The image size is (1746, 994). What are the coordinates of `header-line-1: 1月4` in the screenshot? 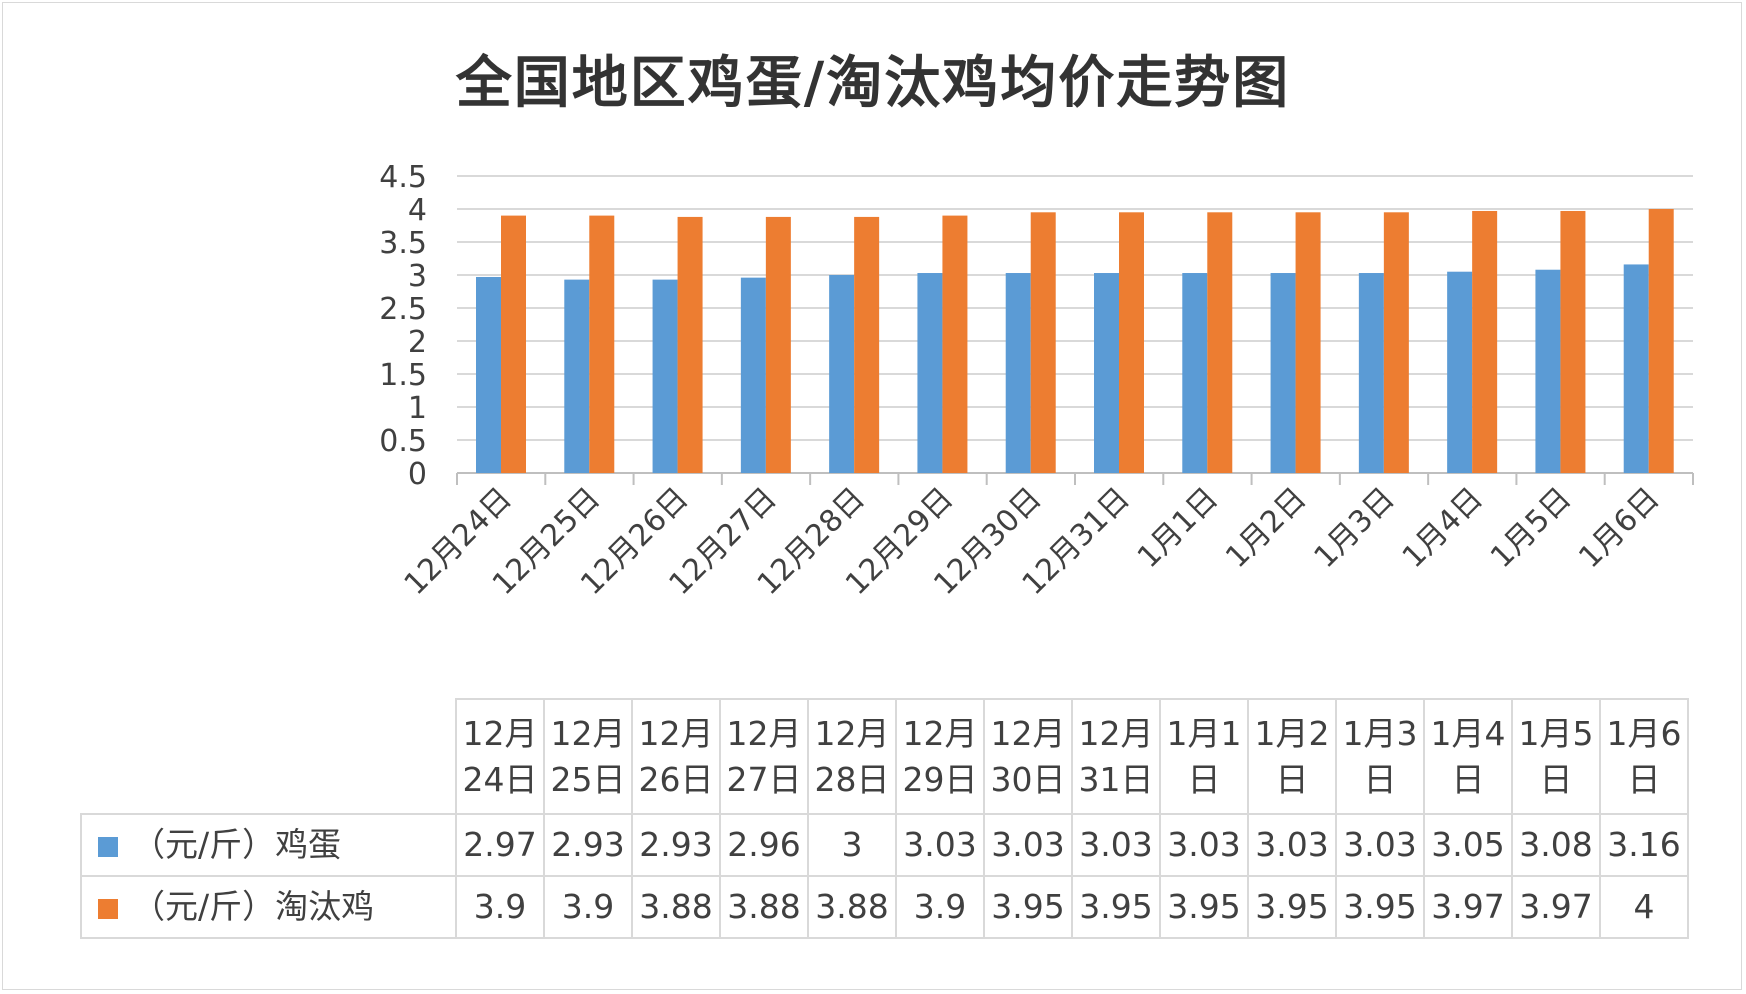 It's located at (1468, 733).